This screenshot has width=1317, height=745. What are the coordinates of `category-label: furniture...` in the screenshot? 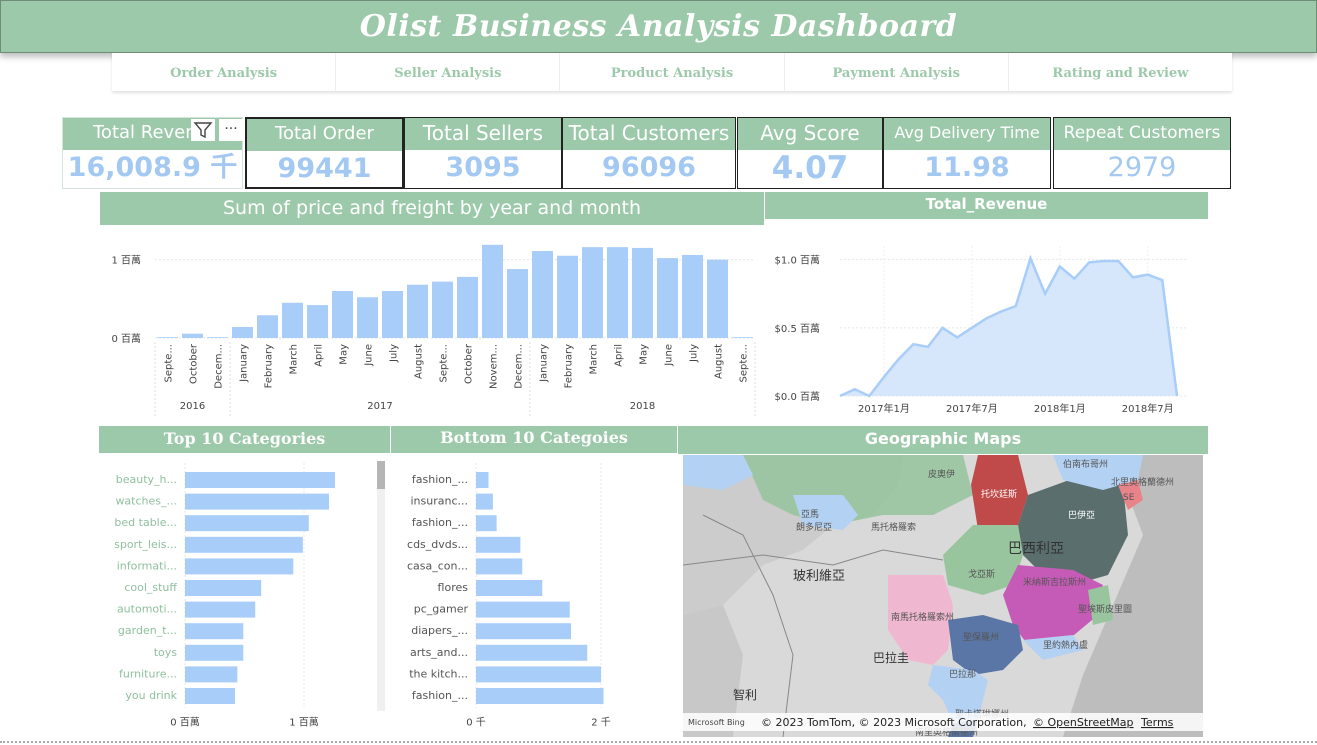 It's located at (148, 673).